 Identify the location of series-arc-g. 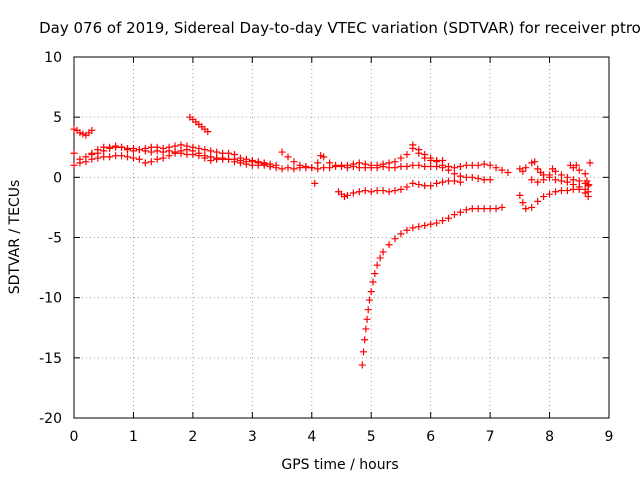
(399, 189).